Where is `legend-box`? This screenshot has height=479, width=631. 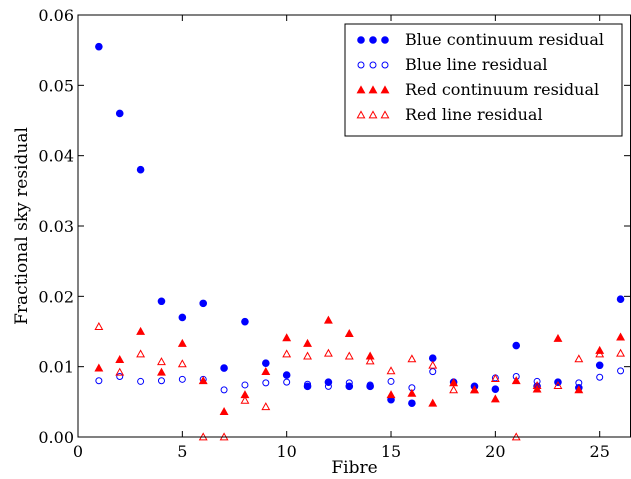 legend-box is located at coordinates (483, 80).